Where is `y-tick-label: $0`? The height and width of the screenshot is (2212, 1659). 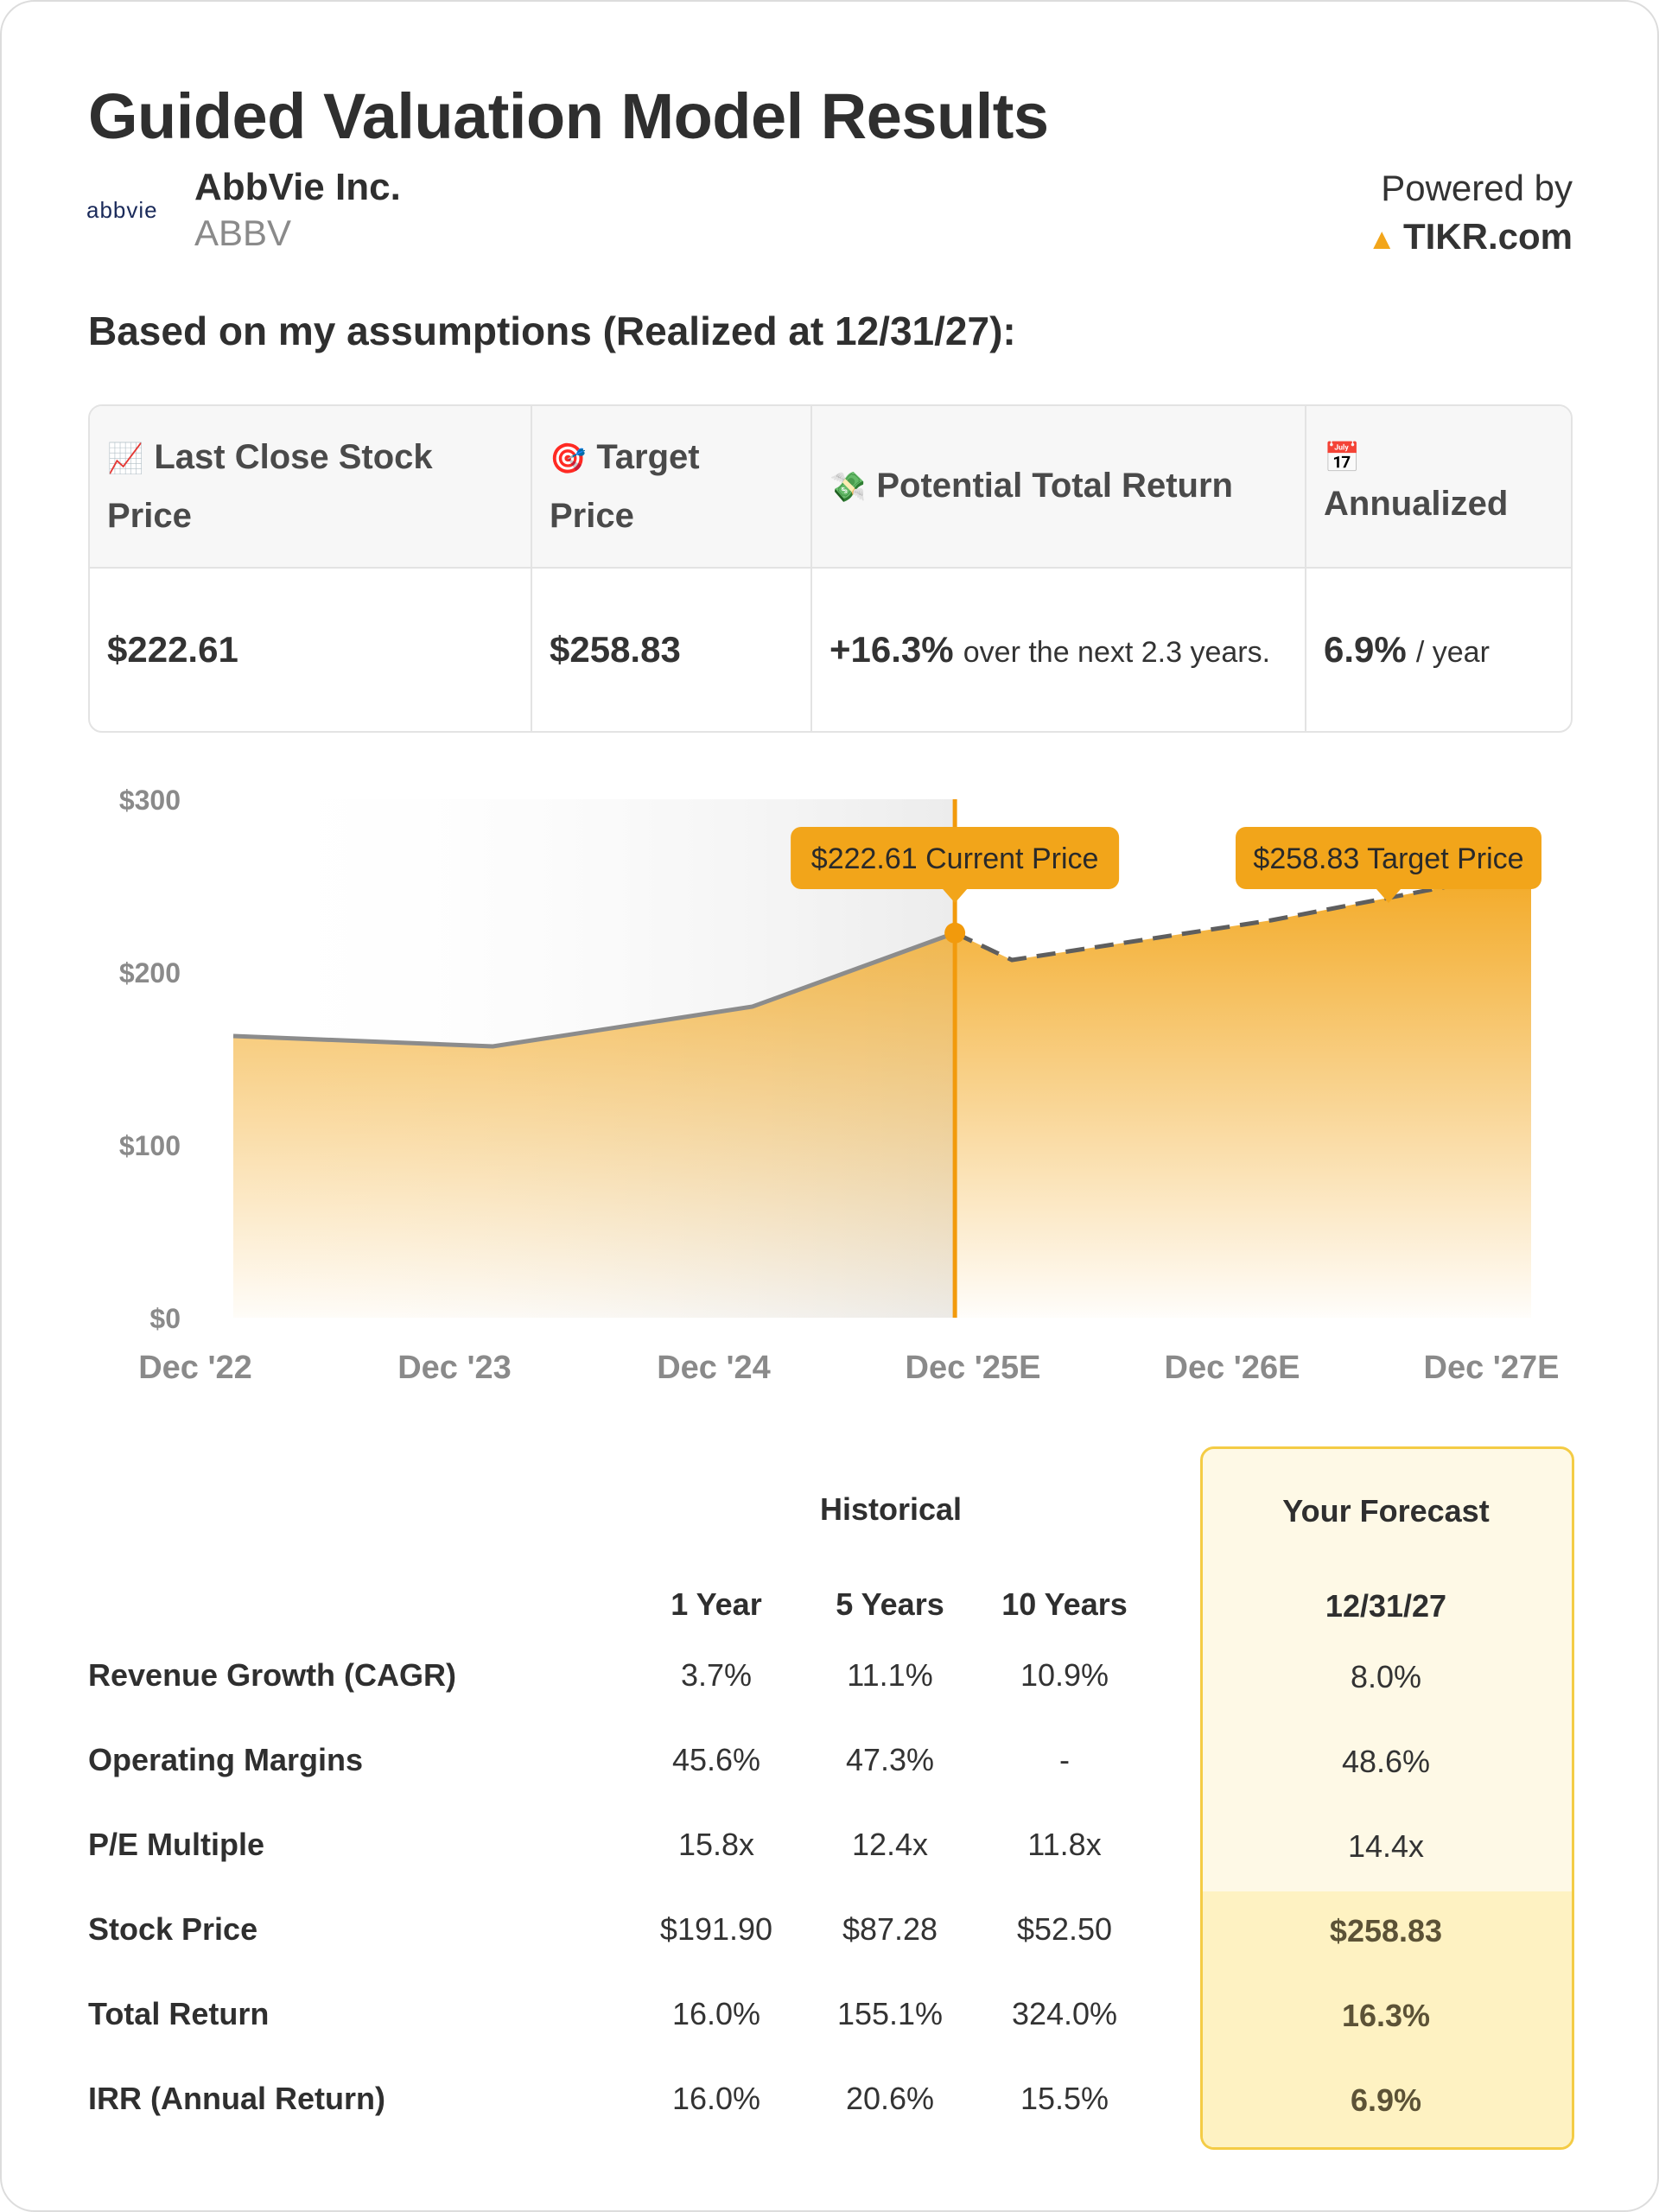 y-tick-label: $0 is located at coordinates (165, 1318).